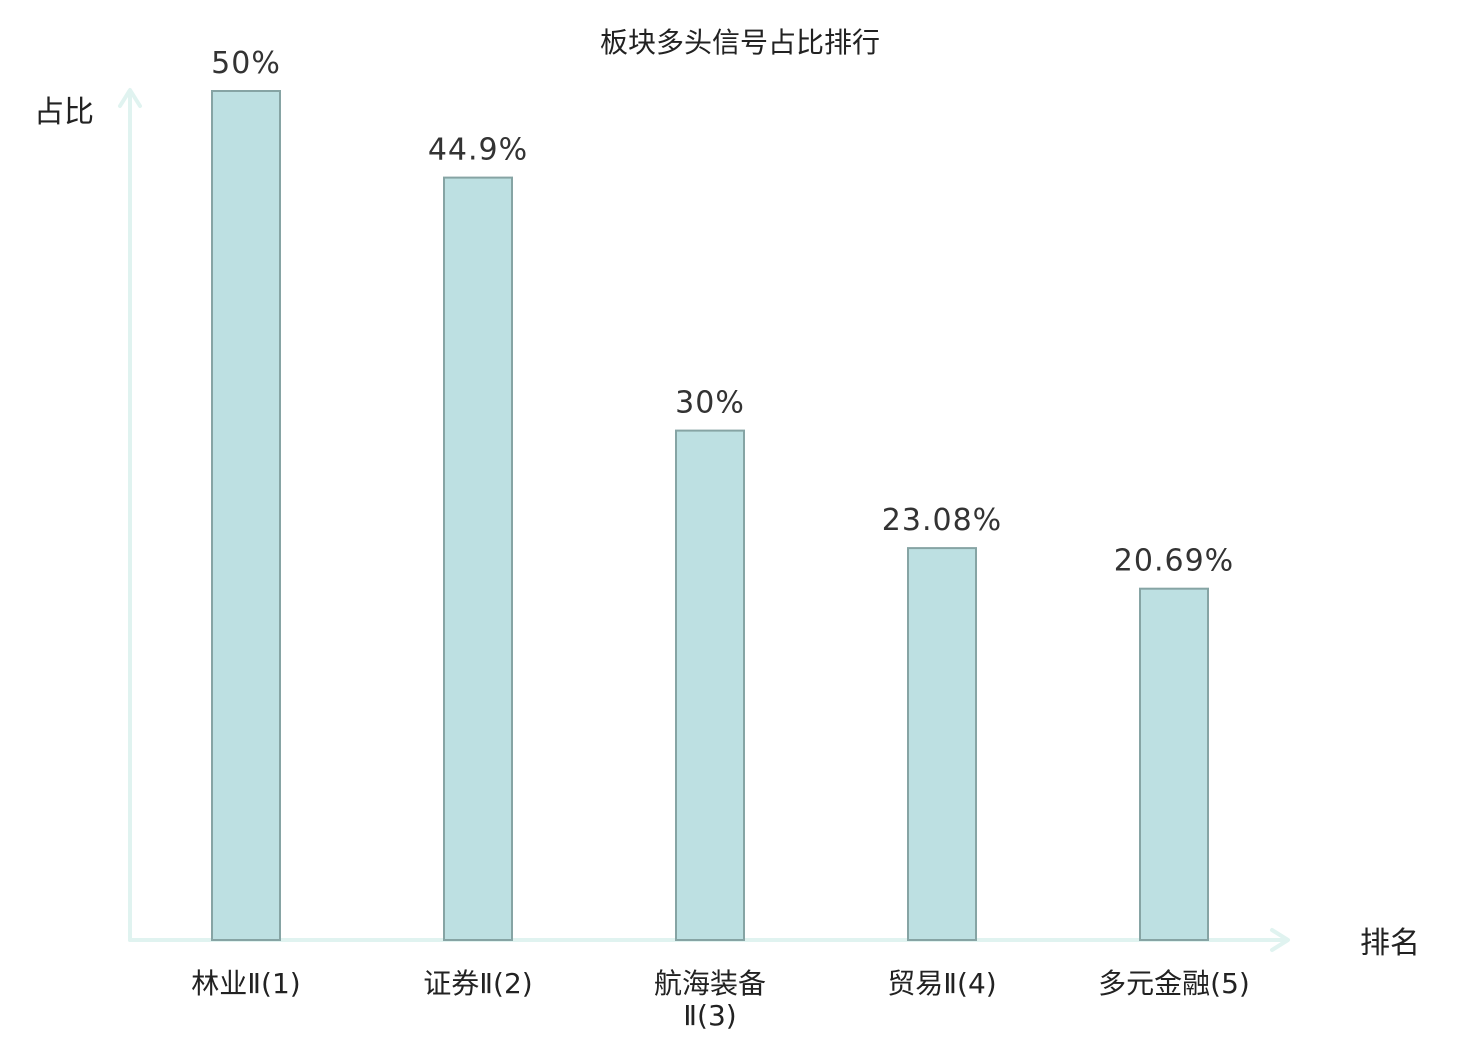 This screenshot has height=1040, width=1480. I want to click on value-label-5: 20.69%, so click(1174, 561).